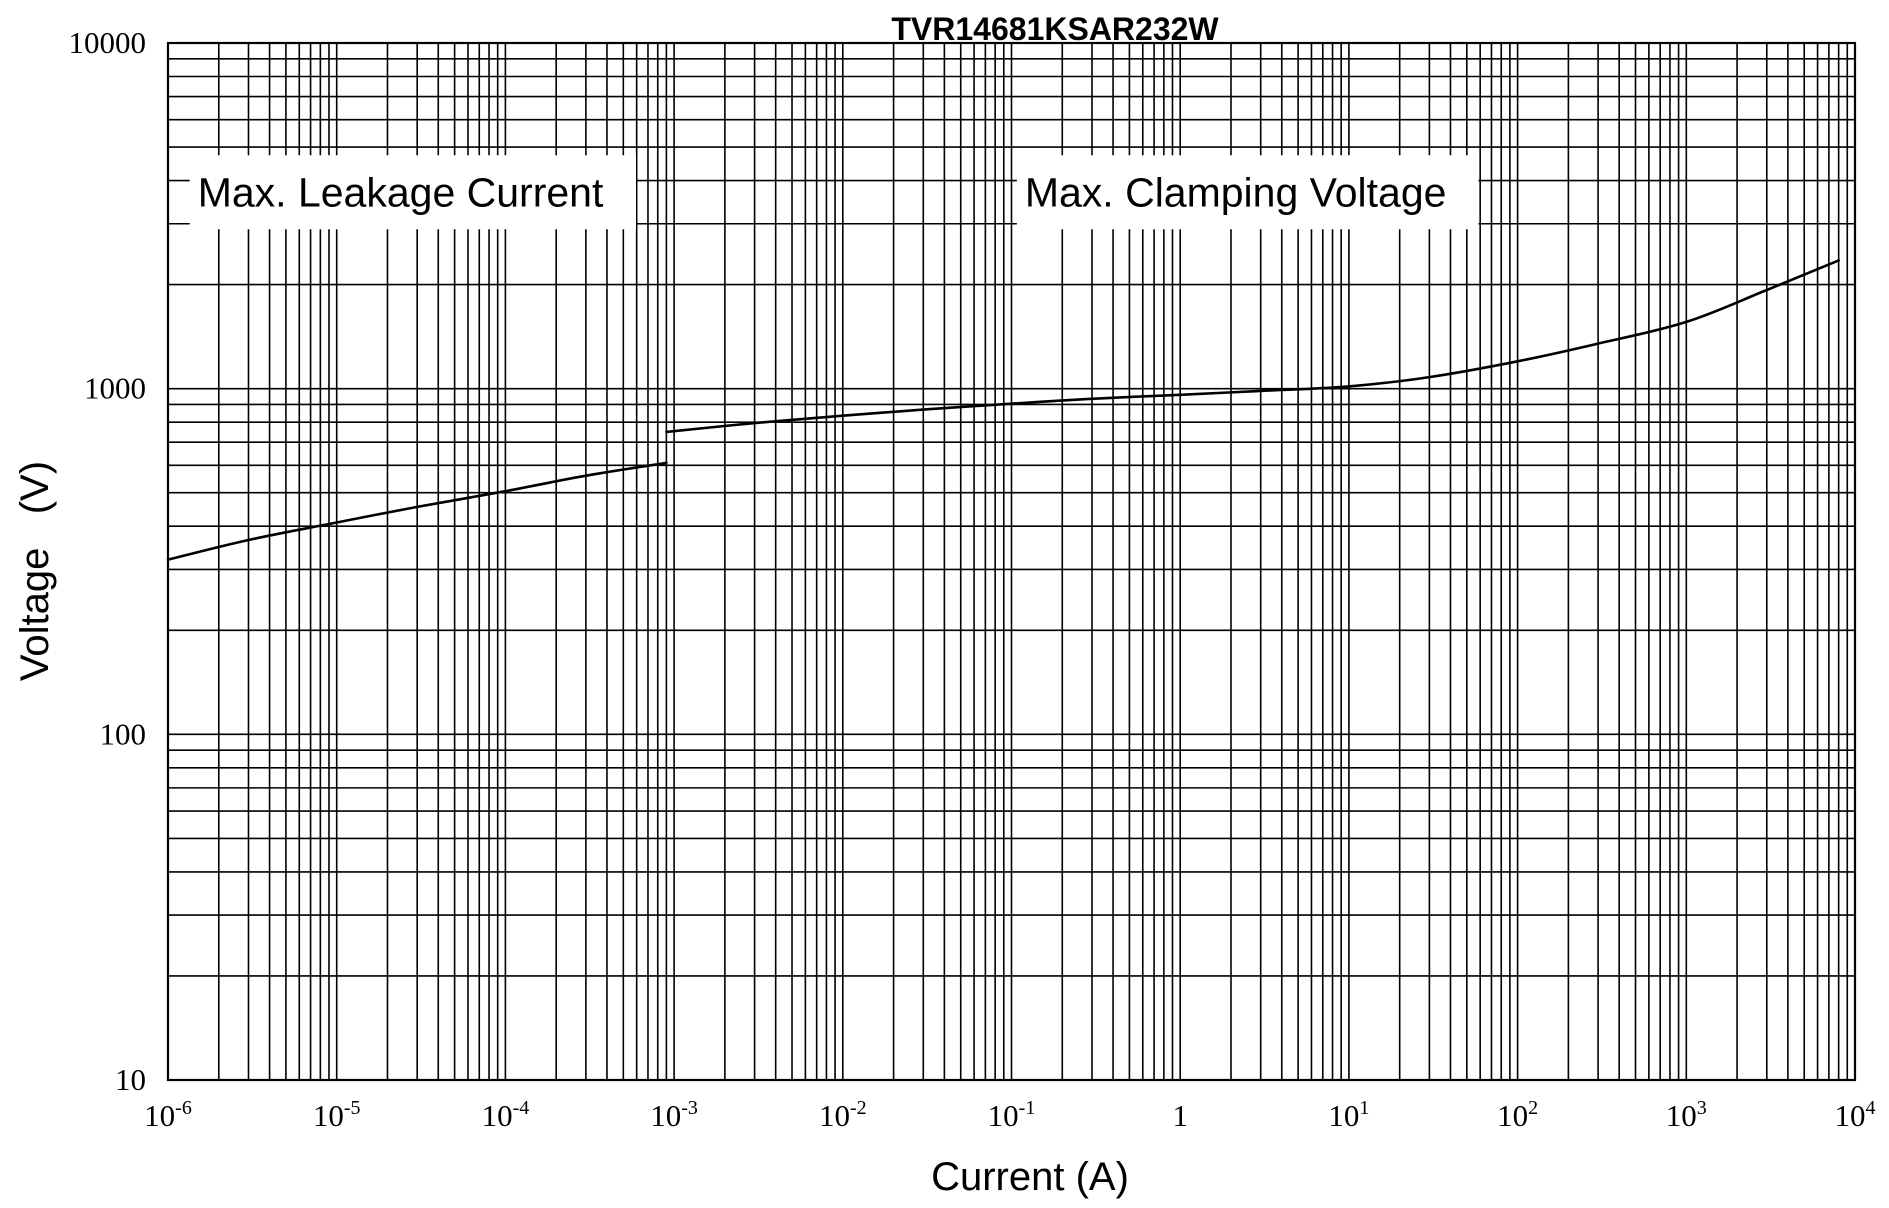  What do you see at coordinates (108, 561) in the screenshot?
I see `y-tick-labels: 10 100 1000 10000` at bounding box center [108, 561].